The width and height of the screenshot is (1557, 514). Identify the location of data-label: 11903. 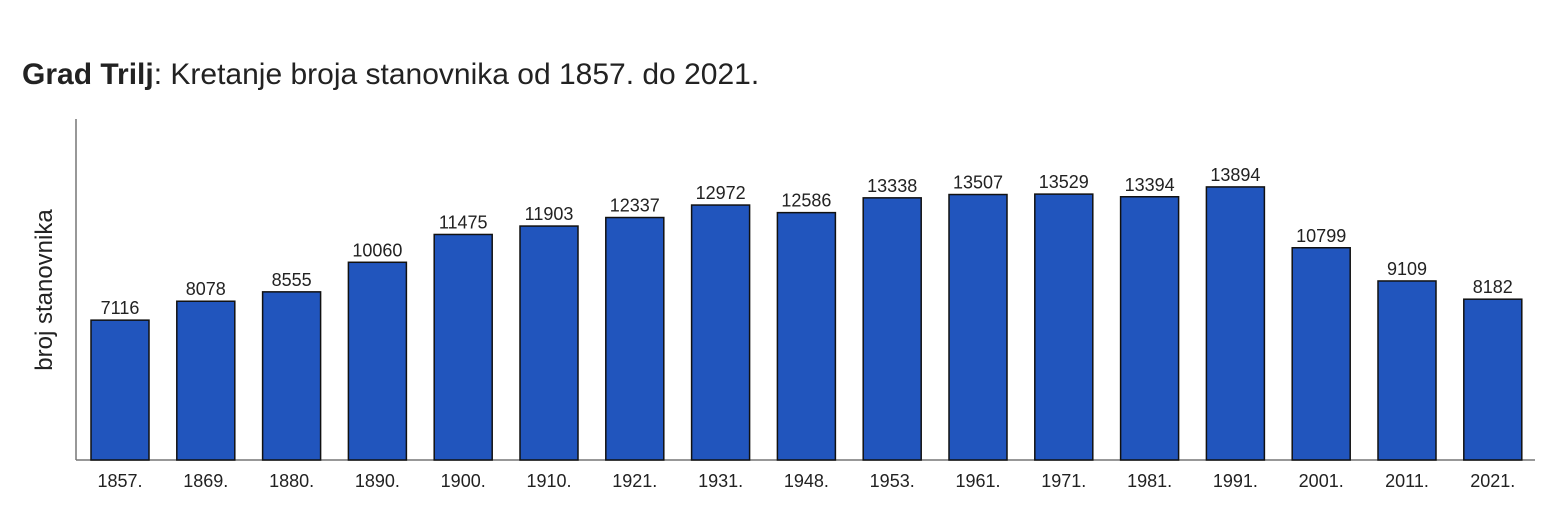
(549, 214).